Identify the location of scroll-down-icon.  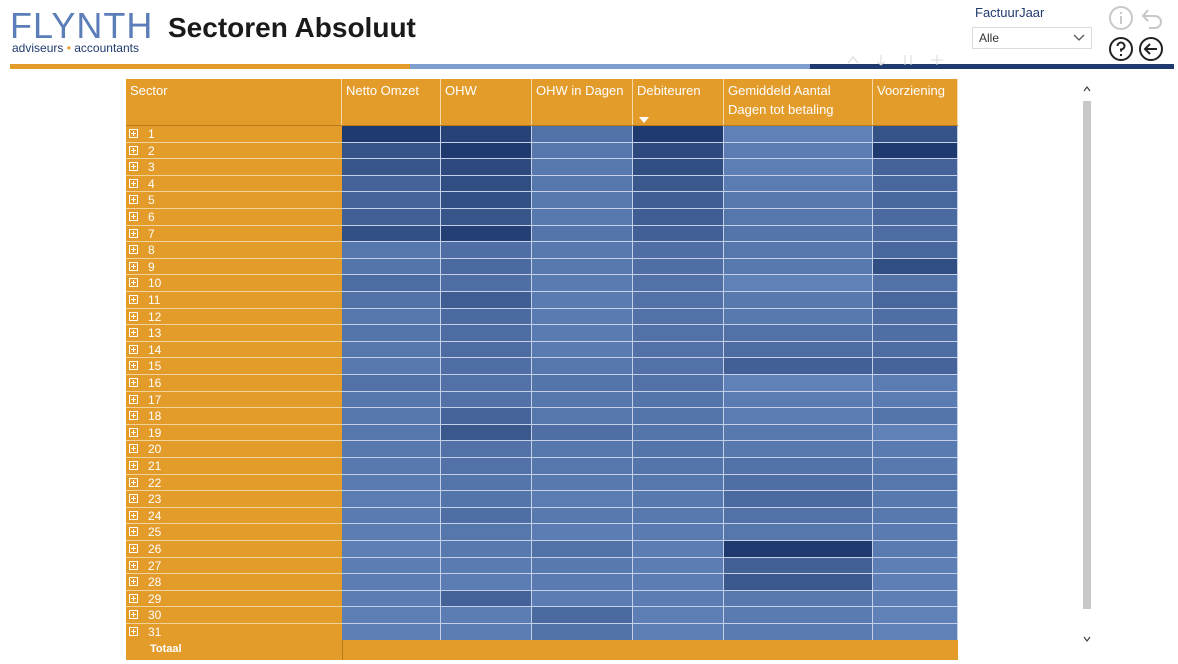
(1087, 639).